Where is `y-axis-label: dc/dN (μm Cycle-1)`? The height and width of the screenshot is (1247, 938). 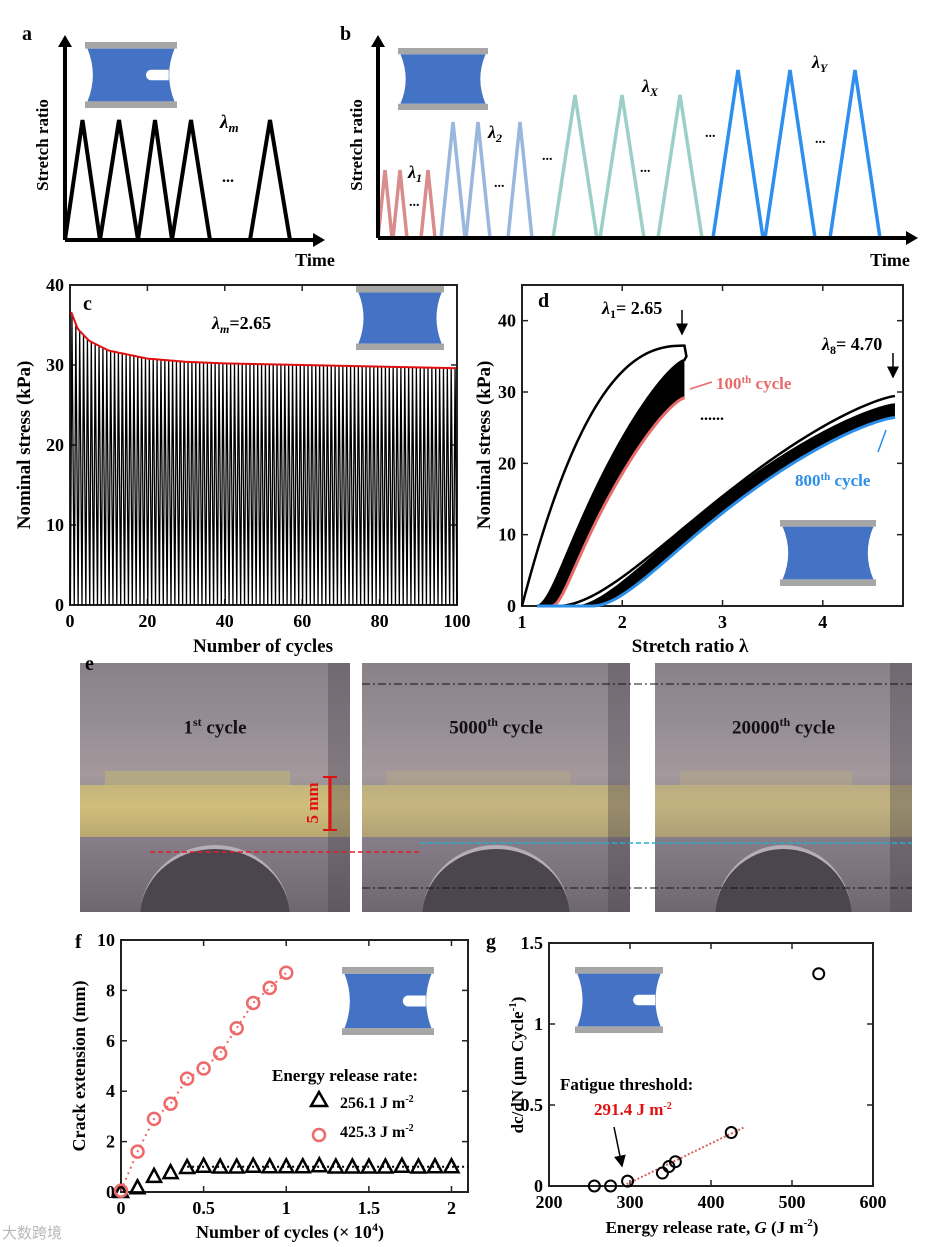
y-axis-label: dc/dN (μm Cycle-1) is located at coordinates (517, 1065).